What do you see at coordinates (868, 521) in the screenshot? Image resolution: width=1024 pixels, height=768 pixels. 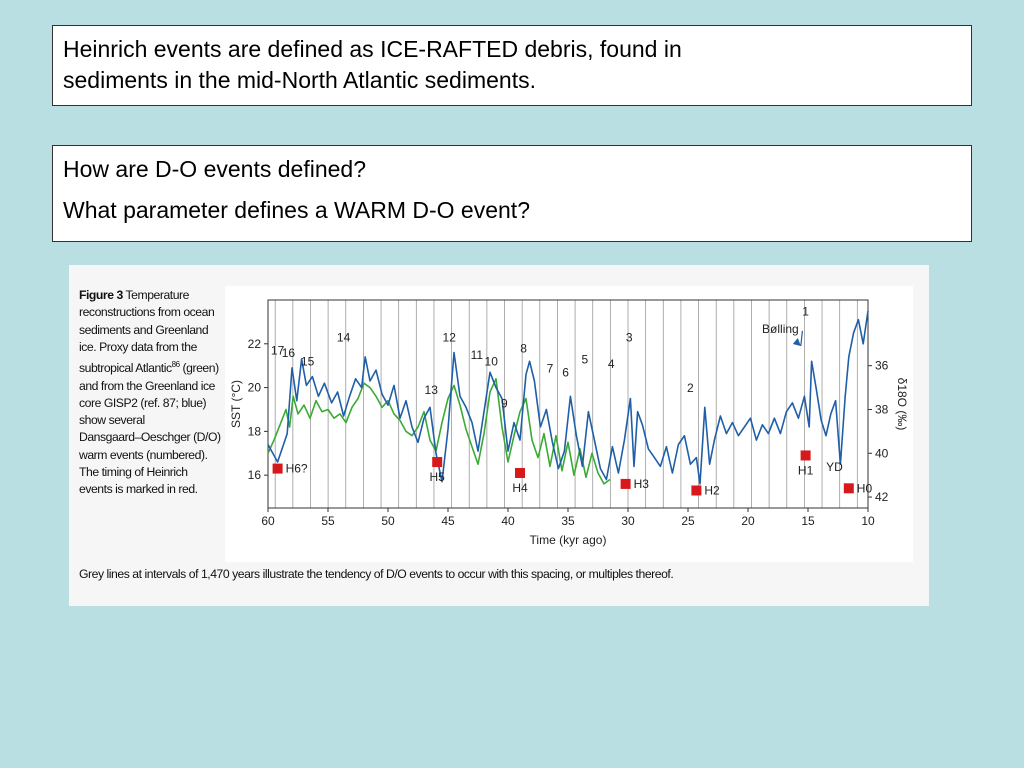 I see `x-tick-label: 10` at bounding box center [868, 521].